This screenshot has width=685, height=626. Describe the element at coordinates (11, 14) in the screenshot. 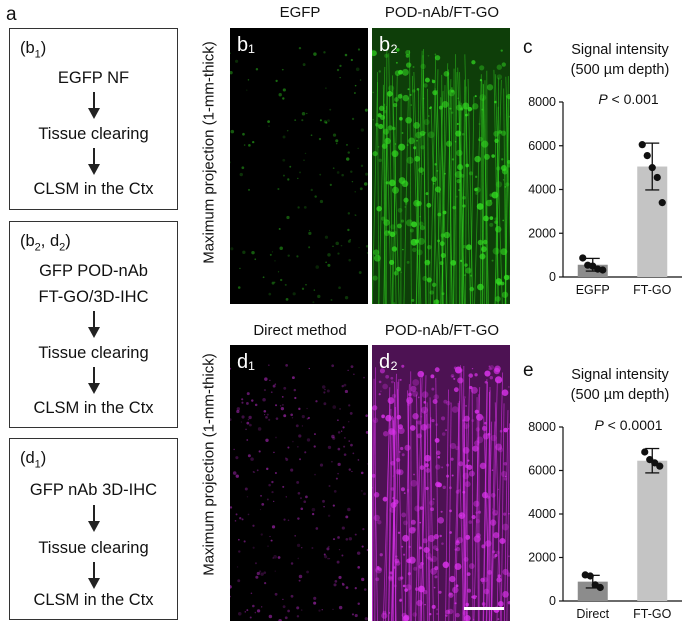

I see `panel-label-a: a` at that location.